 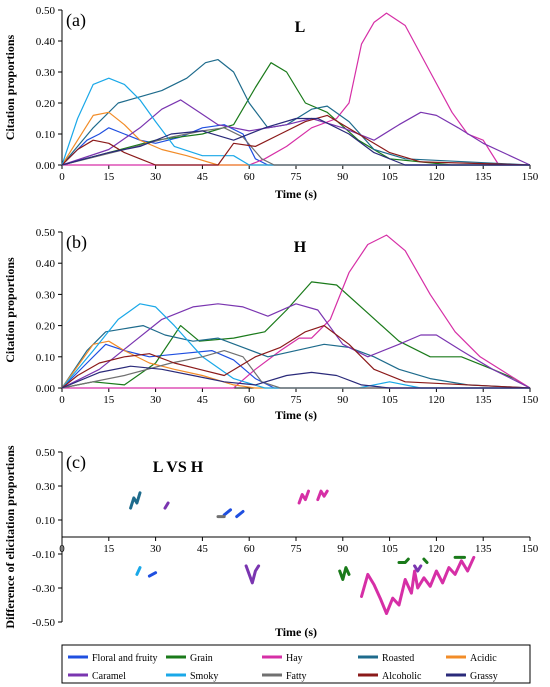 I want to click on y-tick-label: -0.30, so click(x=43, y=589).